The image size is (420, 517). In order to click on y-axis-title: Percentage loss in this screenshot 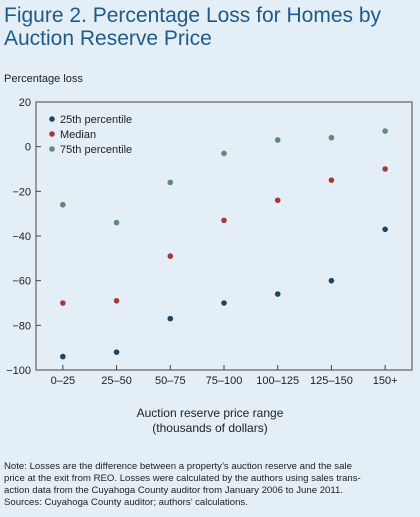, I will do `click(43, 79)`.